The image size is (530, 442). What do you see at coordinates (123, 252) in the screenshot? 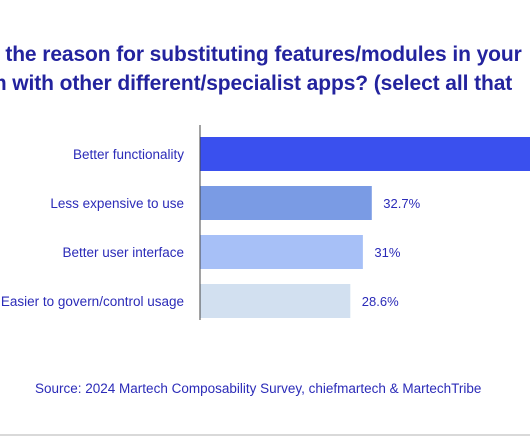
I see `category-label-2: Better user interface` at bounding box center [123, 252].